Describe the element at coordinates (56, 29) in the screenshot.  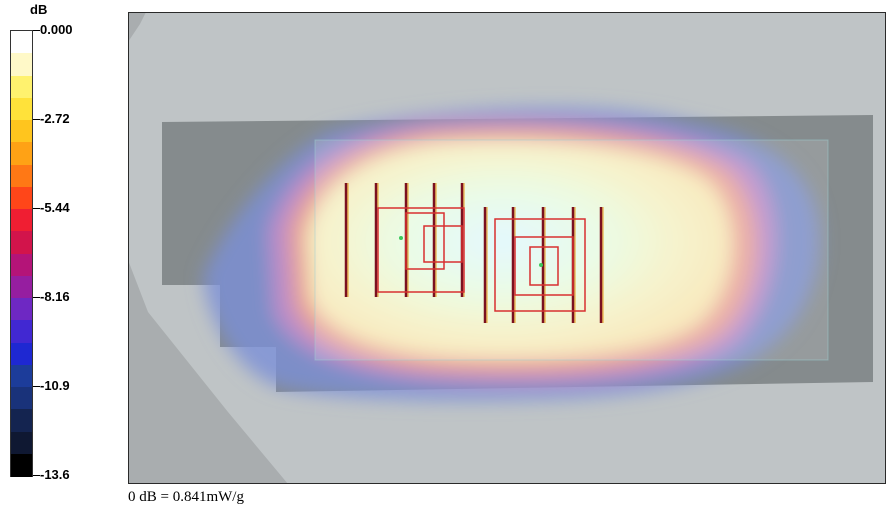
I see `tick-label: 0.000` at that location.